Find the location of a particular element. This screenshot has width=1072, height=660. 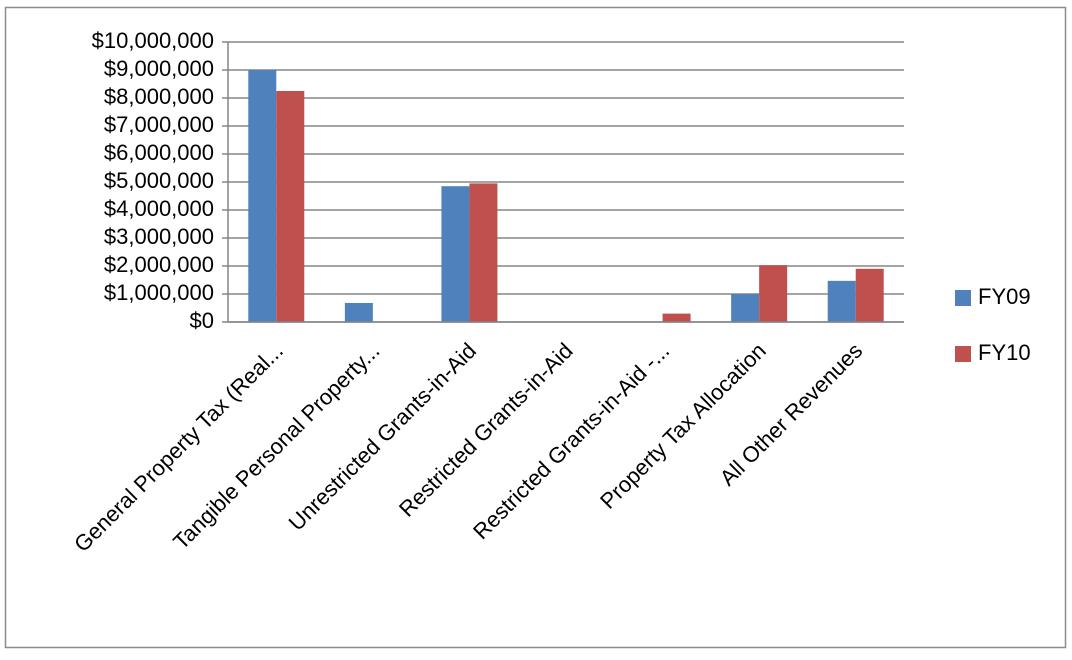

y-tick-label: $1,000,000 is located at coordinates (159, 292).